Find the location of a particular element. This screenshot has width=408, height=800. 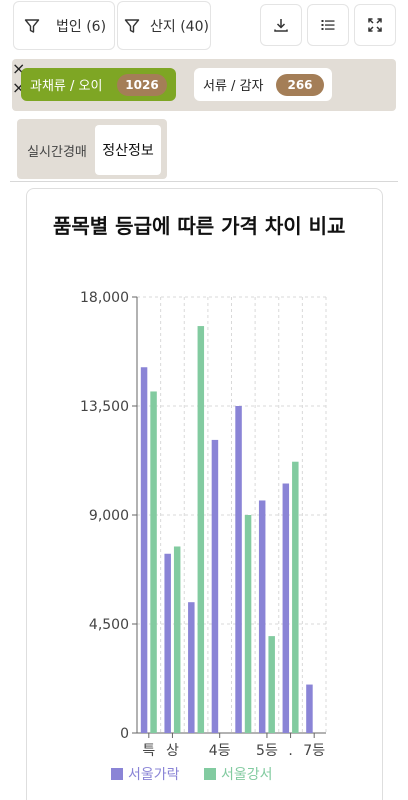

y-tick-label: 18,000 is located at coordinates (104, 298).